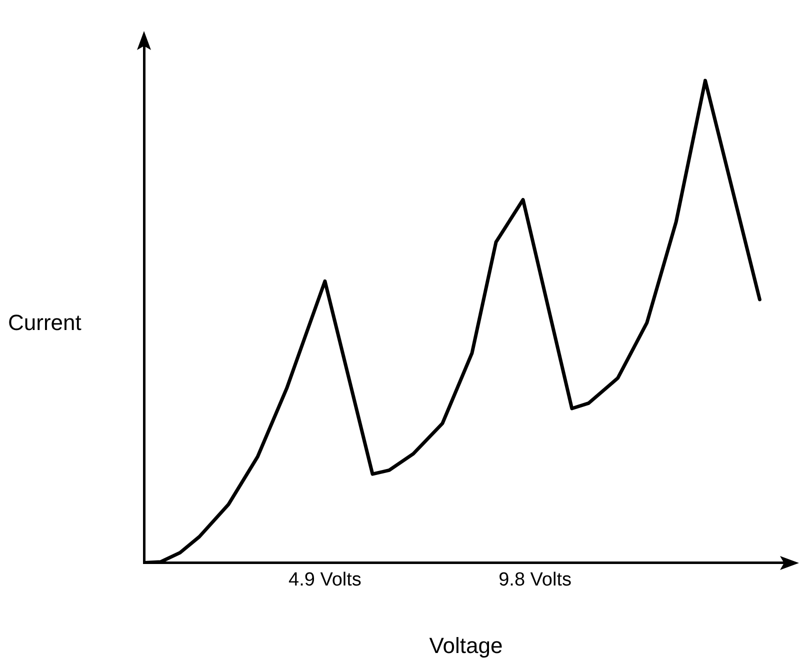  What do you see at coordinates (45, 323) in the screenshot?
I see `y-axis-title: Current` at bounding box center [45, 323].